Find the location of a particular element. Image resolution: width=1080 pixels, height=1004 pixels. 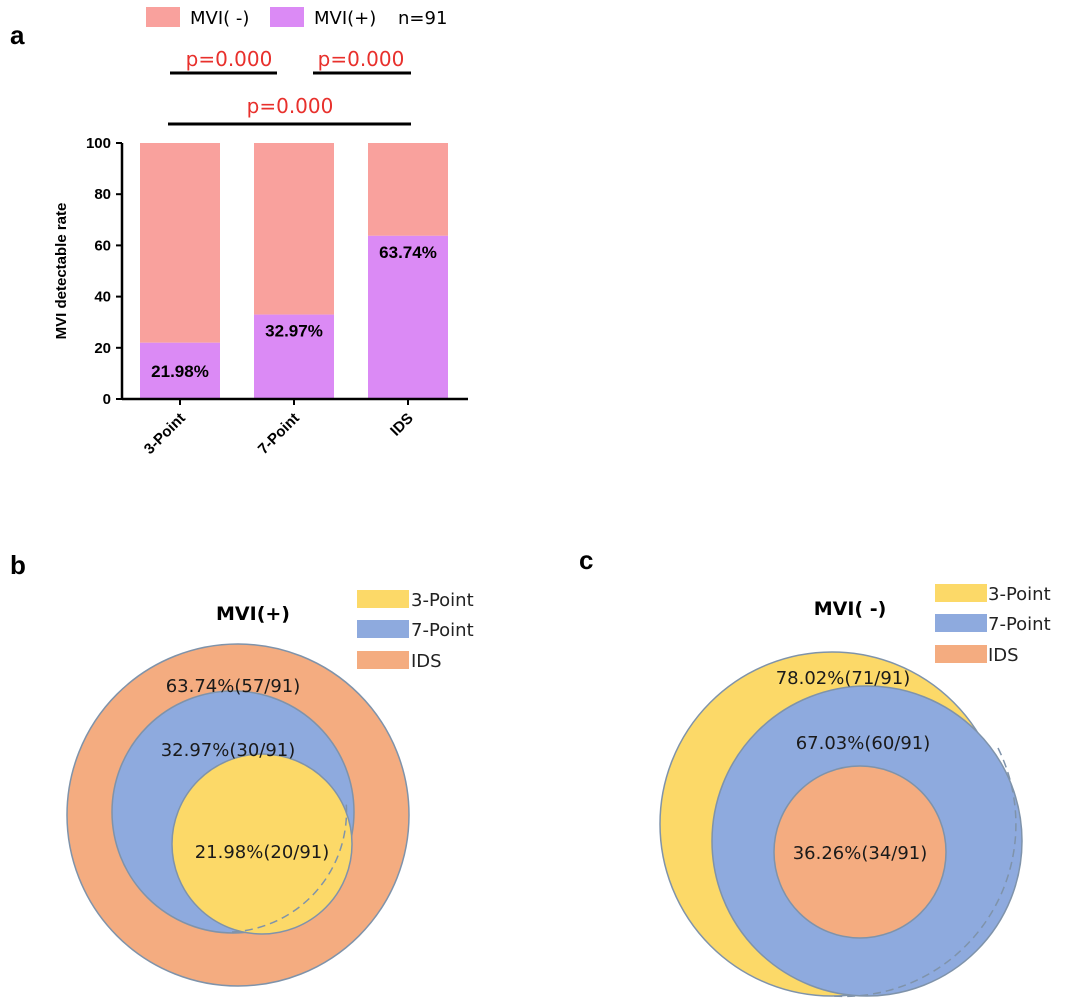

venn-c-legend-swatch-7point is located at coordinates (961, 623).